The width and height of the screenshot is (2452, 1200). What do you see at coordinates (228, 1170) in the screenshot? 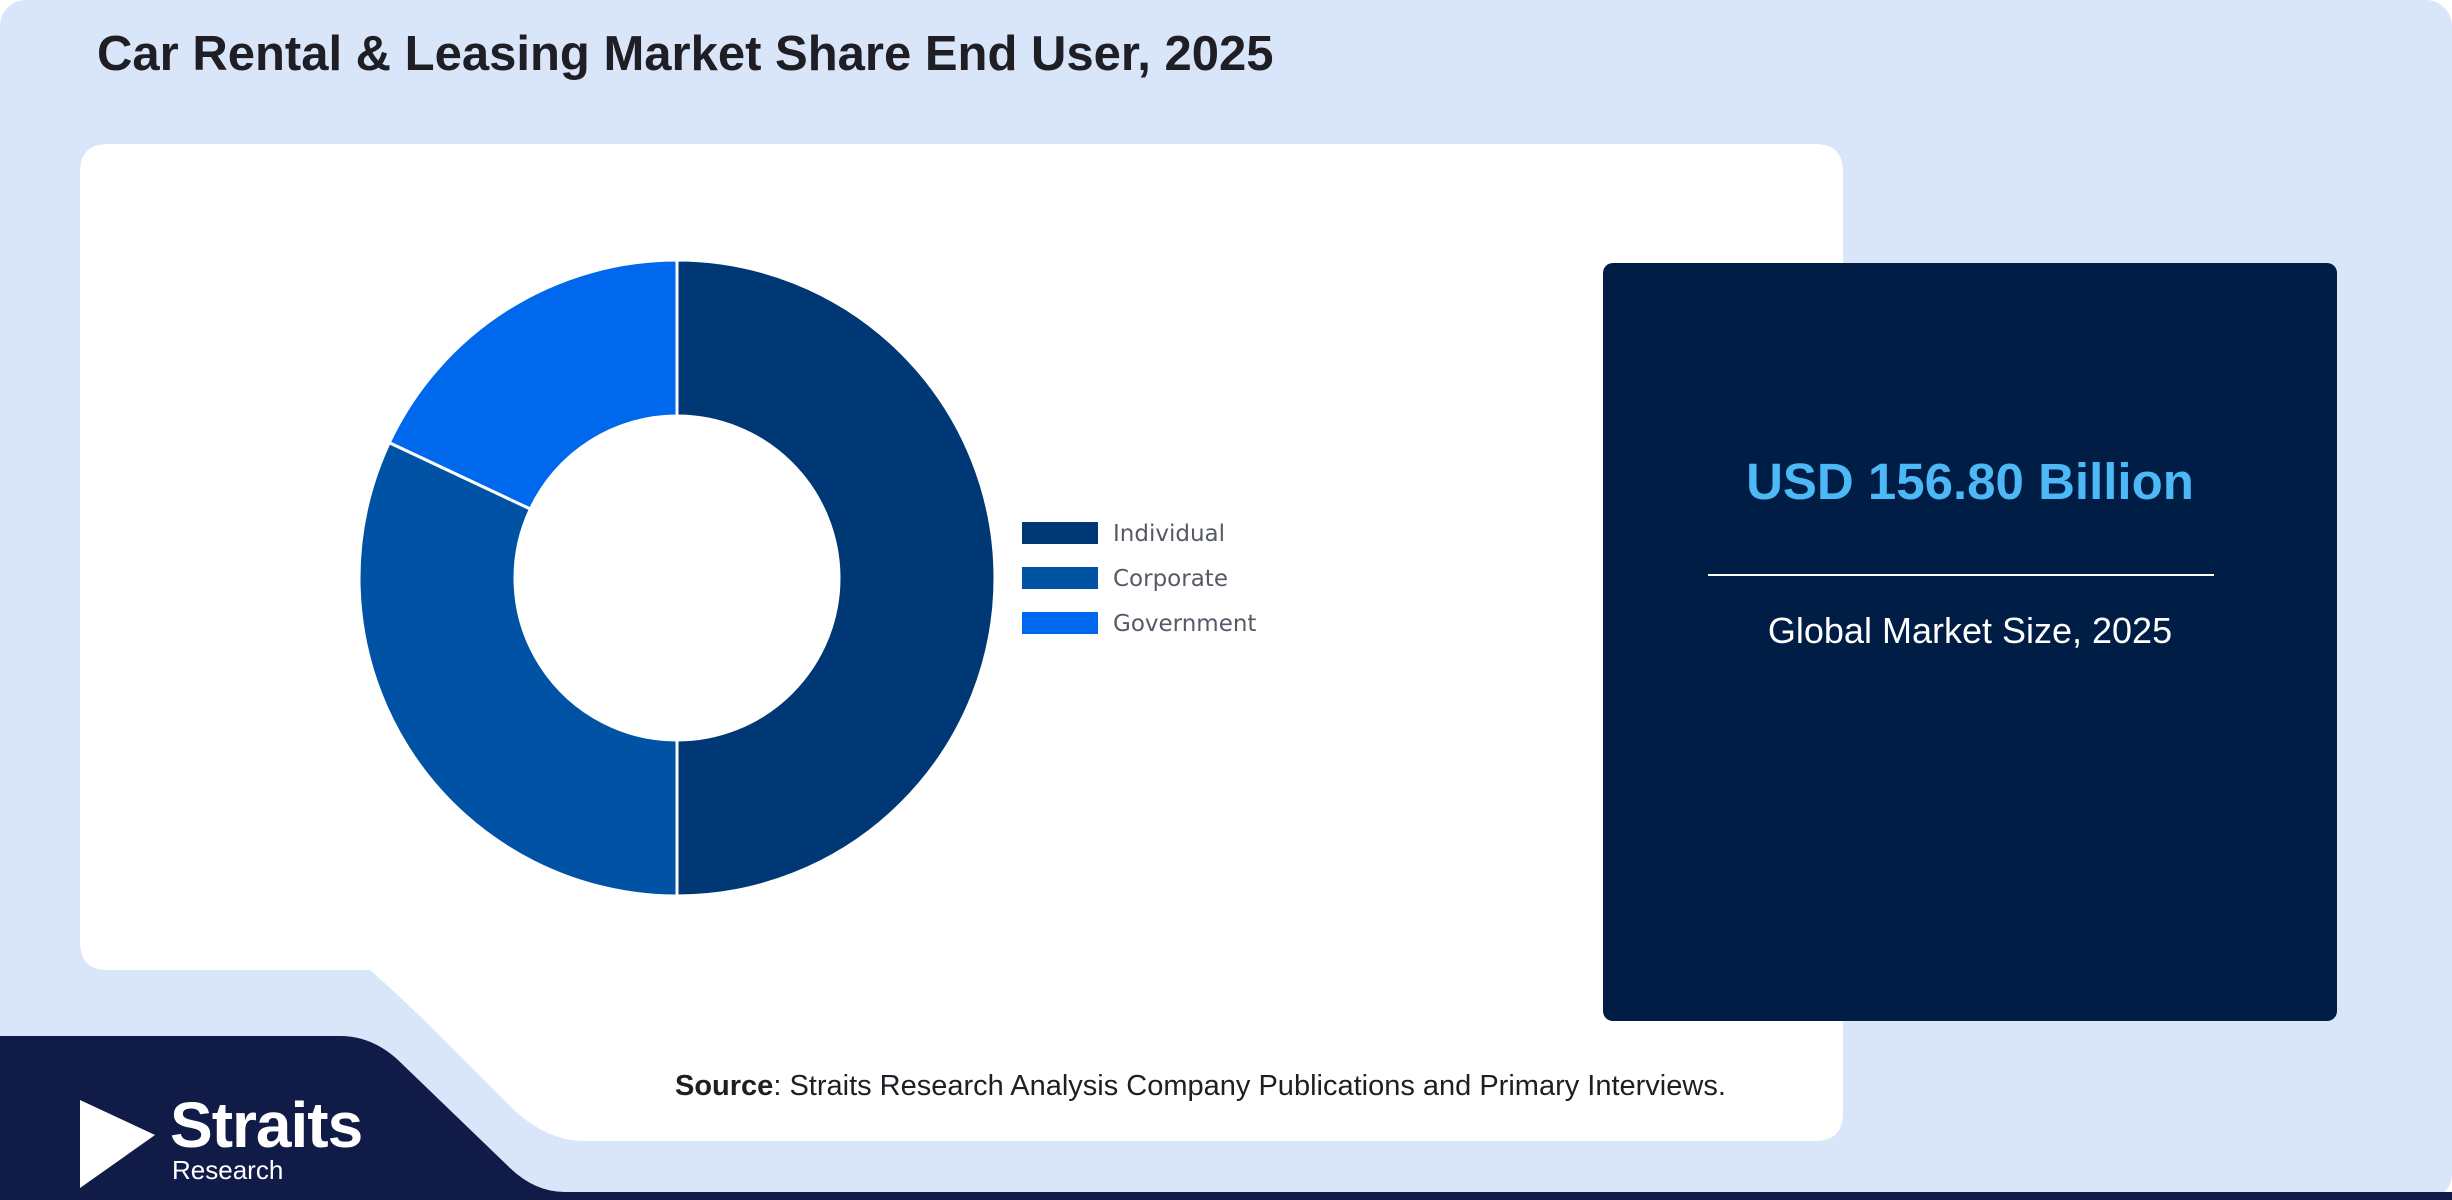
I see `logo-subtitle: Research` at bounding box center [228, 1170].